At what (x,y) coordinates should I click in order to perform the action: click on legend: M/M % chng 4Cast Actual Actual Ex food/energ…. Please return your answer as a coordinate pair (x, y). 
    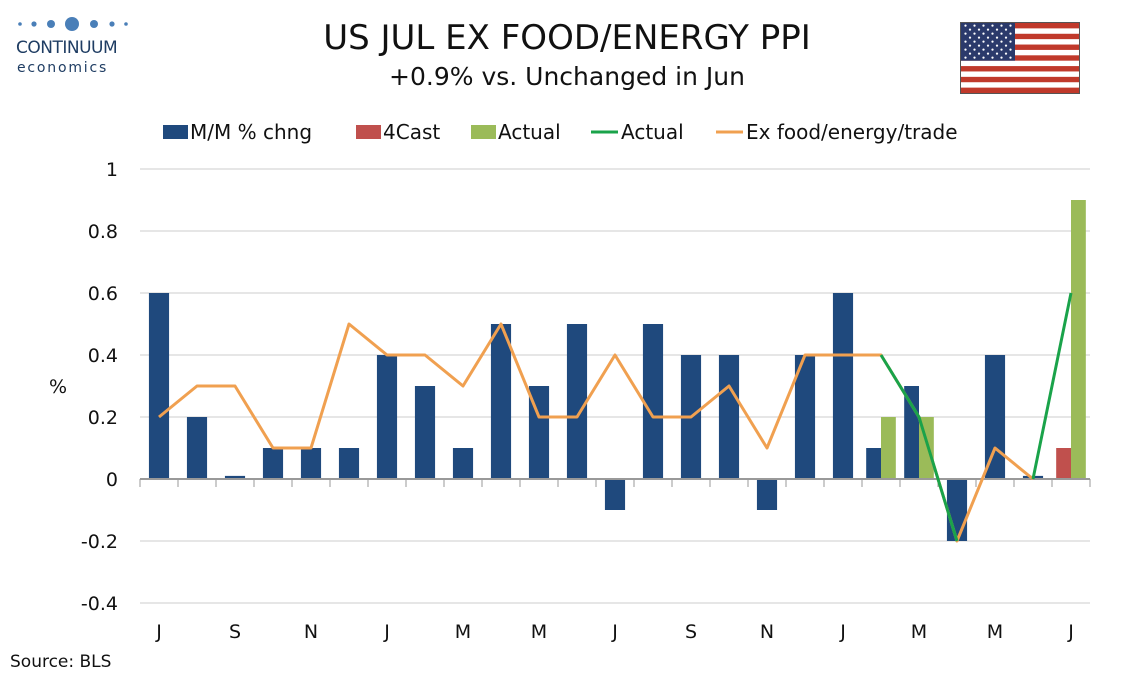
    Looking at the image, I should click on (560, 132).